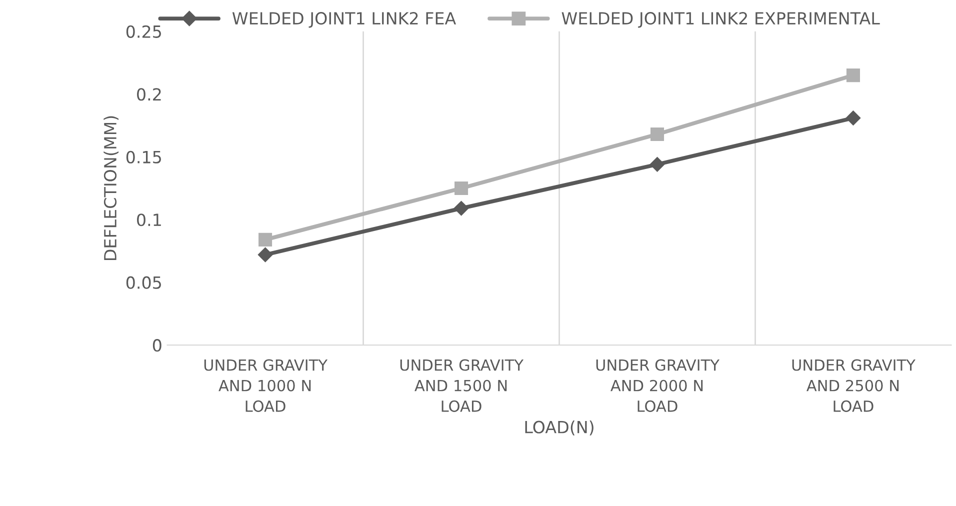  Describe the element at coordinates (721, 20) in the screenshot. I see `legend-label: WELDED JOINT1 LINK2 EXPERIMENTAL` at that location.